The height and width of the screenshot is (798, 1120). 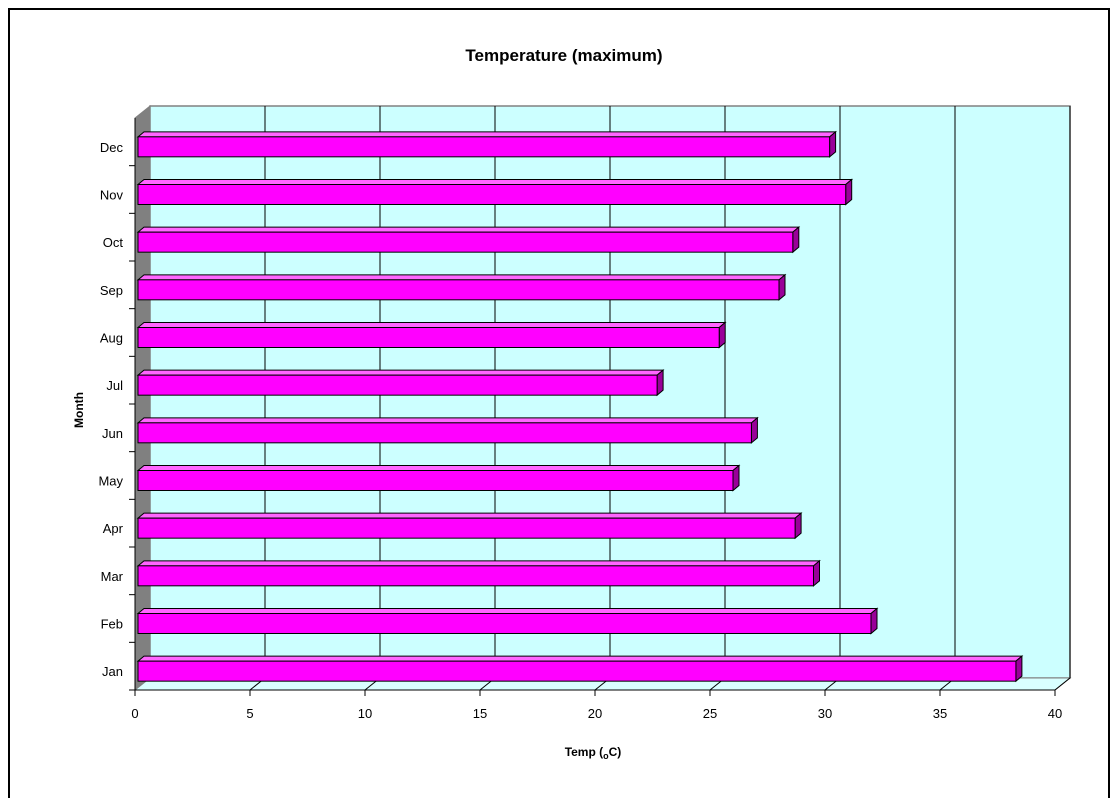 What do you see at coordinates (112, 624) in the screenshot?
I see `y-tick-label: Feb` at bounding box center [112, 624].